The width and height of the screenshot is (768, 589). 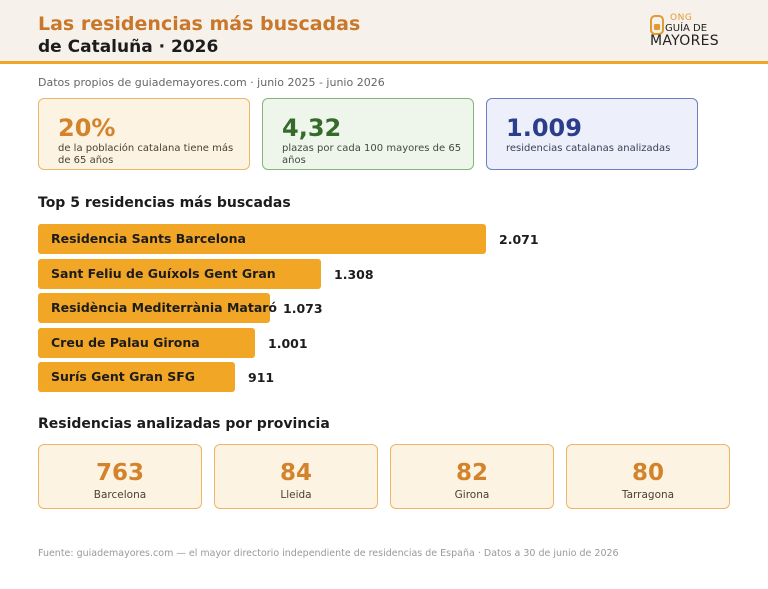 I want to click on bar-value-label: 1.308, so click(x=354, y=274).